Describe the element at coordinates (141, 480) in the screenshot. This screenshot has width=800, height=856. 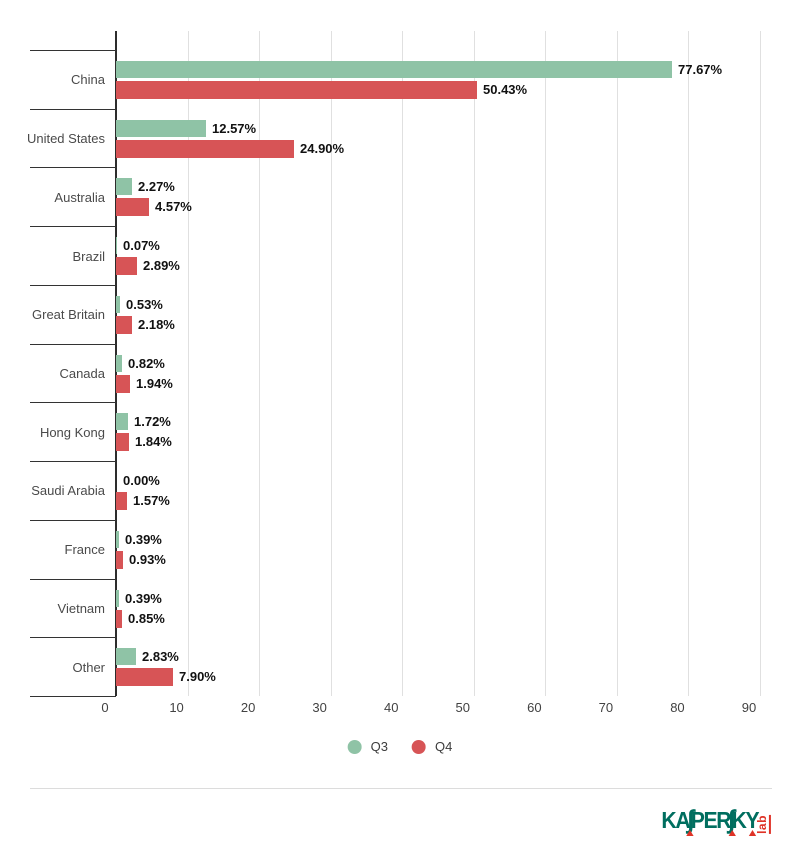
I see `value-label: 0.00%` at that location.